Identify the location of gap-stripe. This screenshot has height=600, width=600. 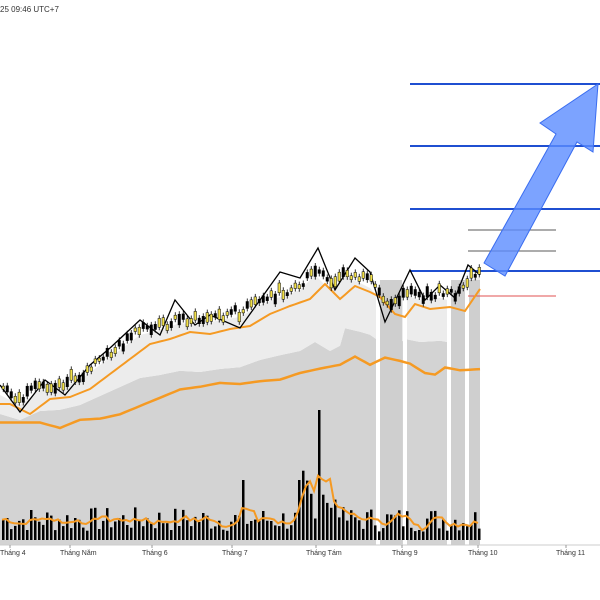
(449, 412).